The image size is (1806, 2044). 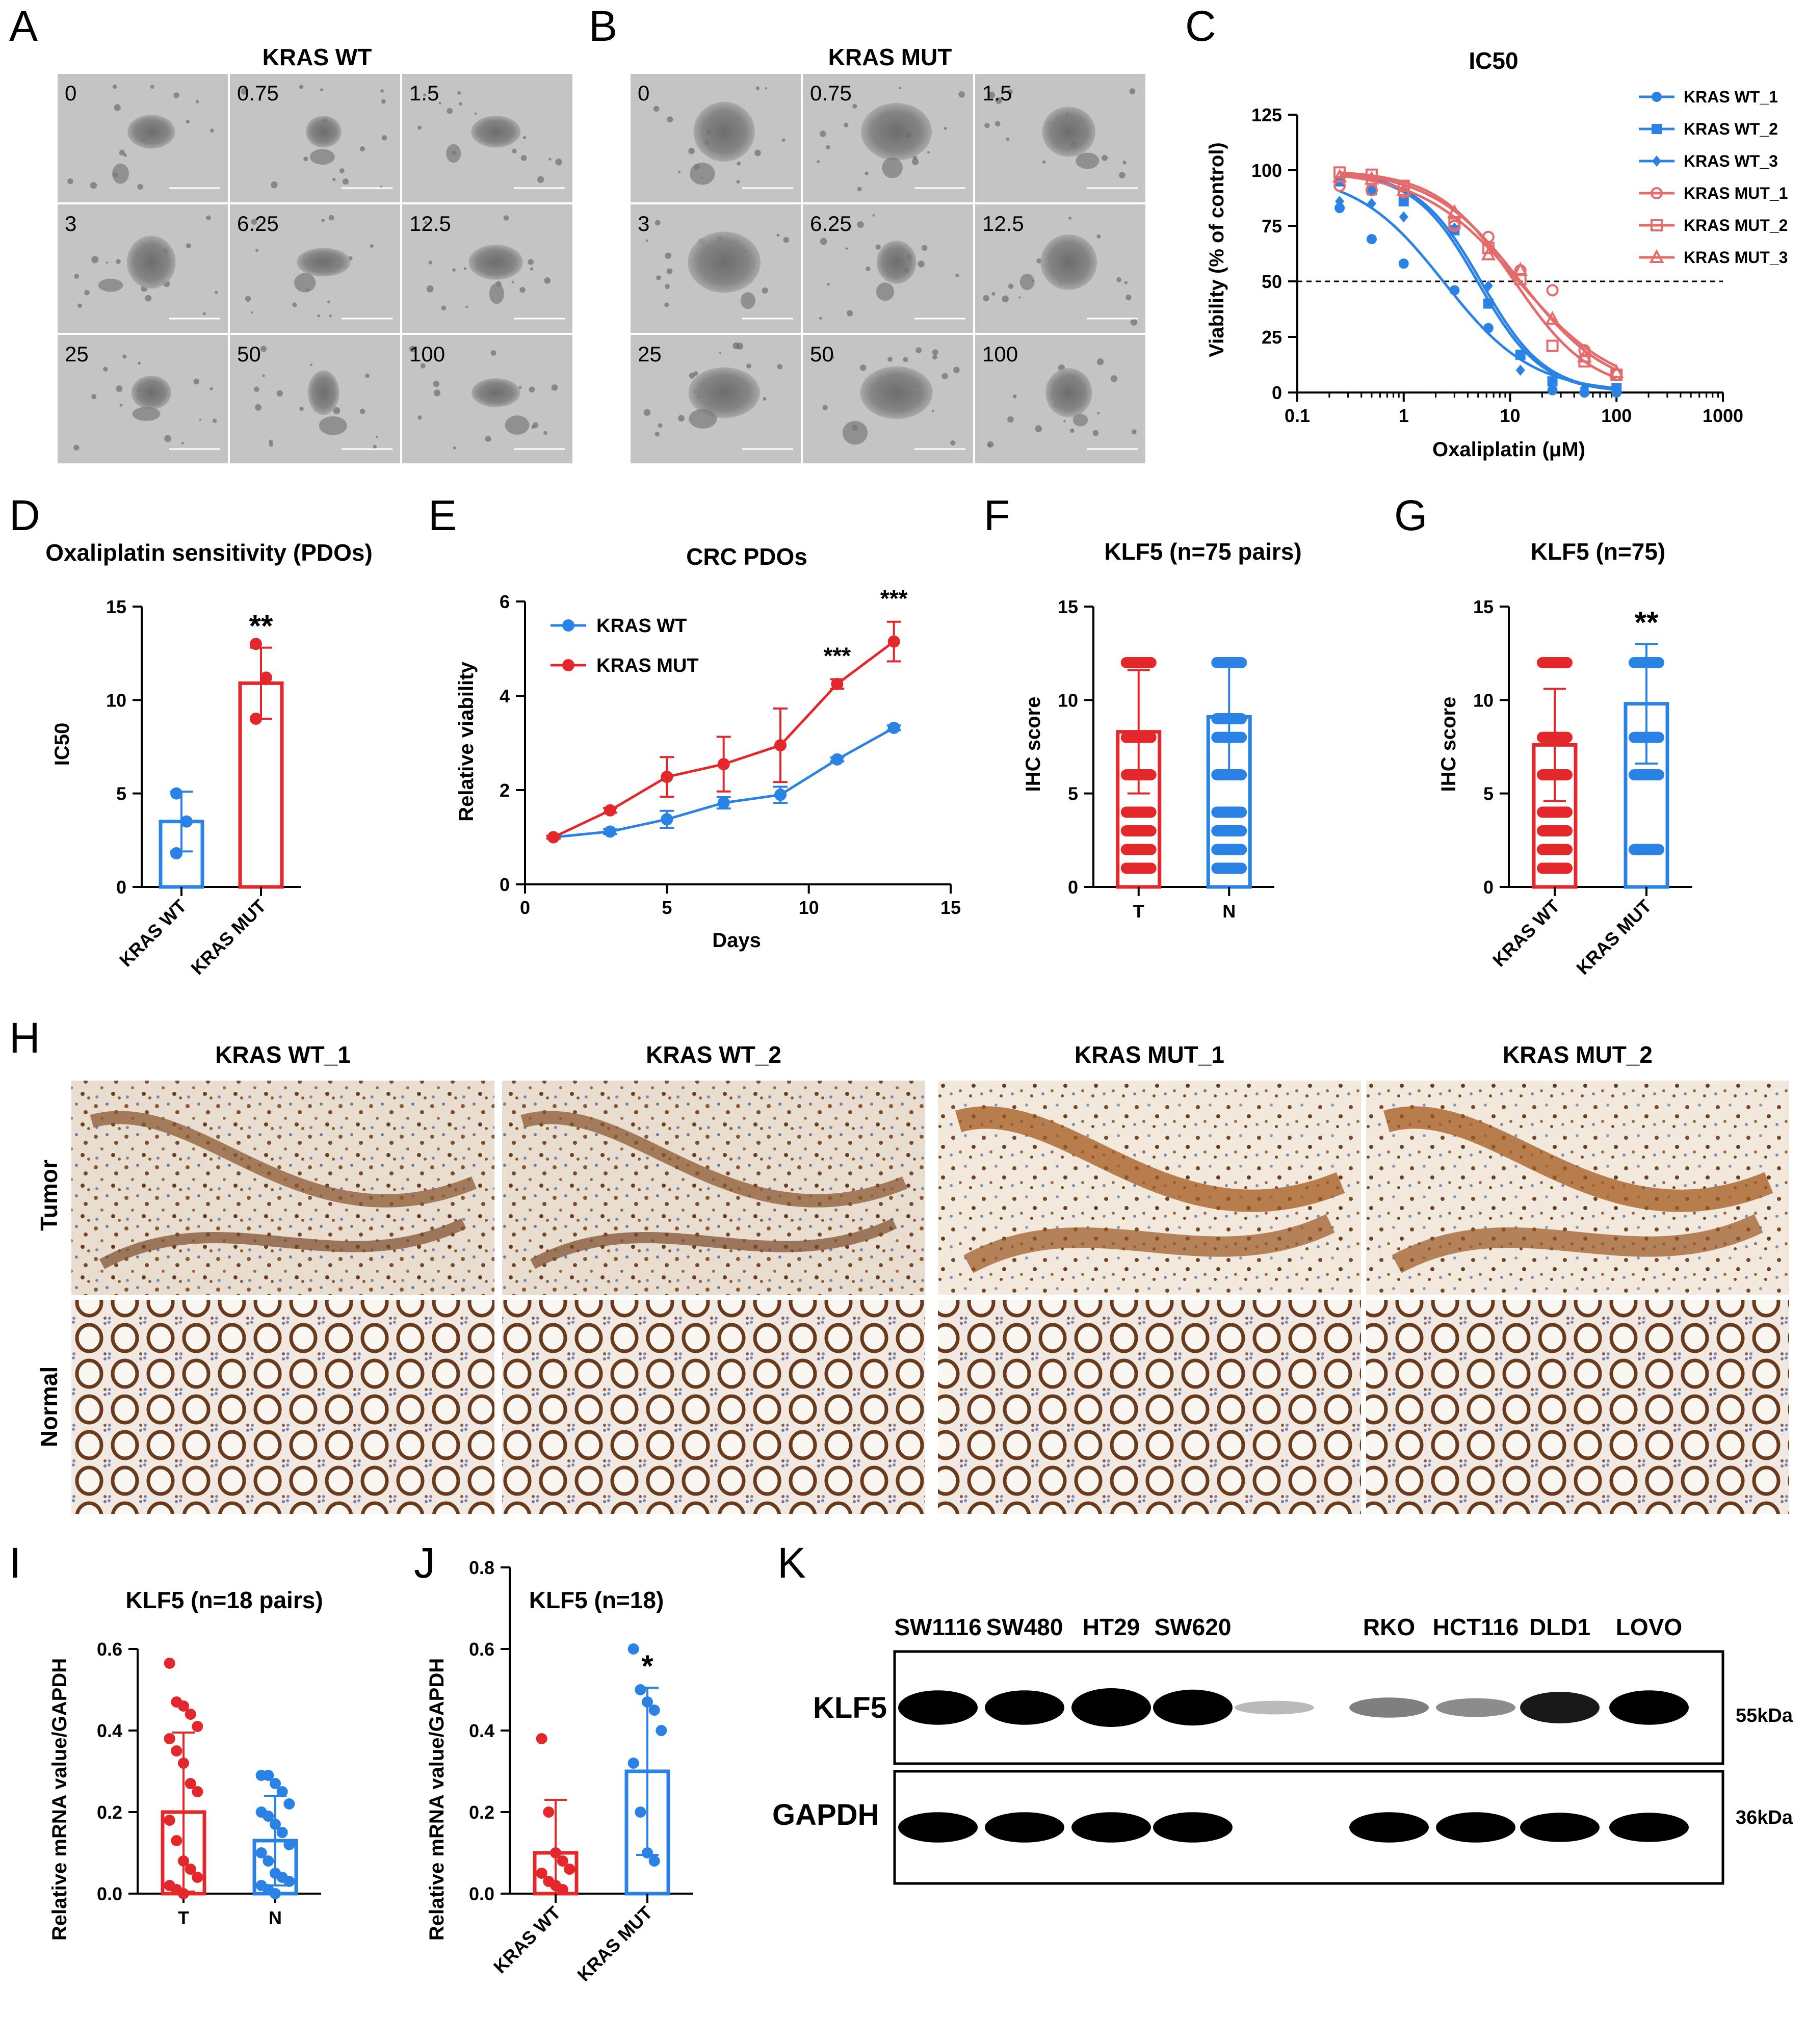 I want to click on y-tick-label: 6, so click(x=505, y=601).